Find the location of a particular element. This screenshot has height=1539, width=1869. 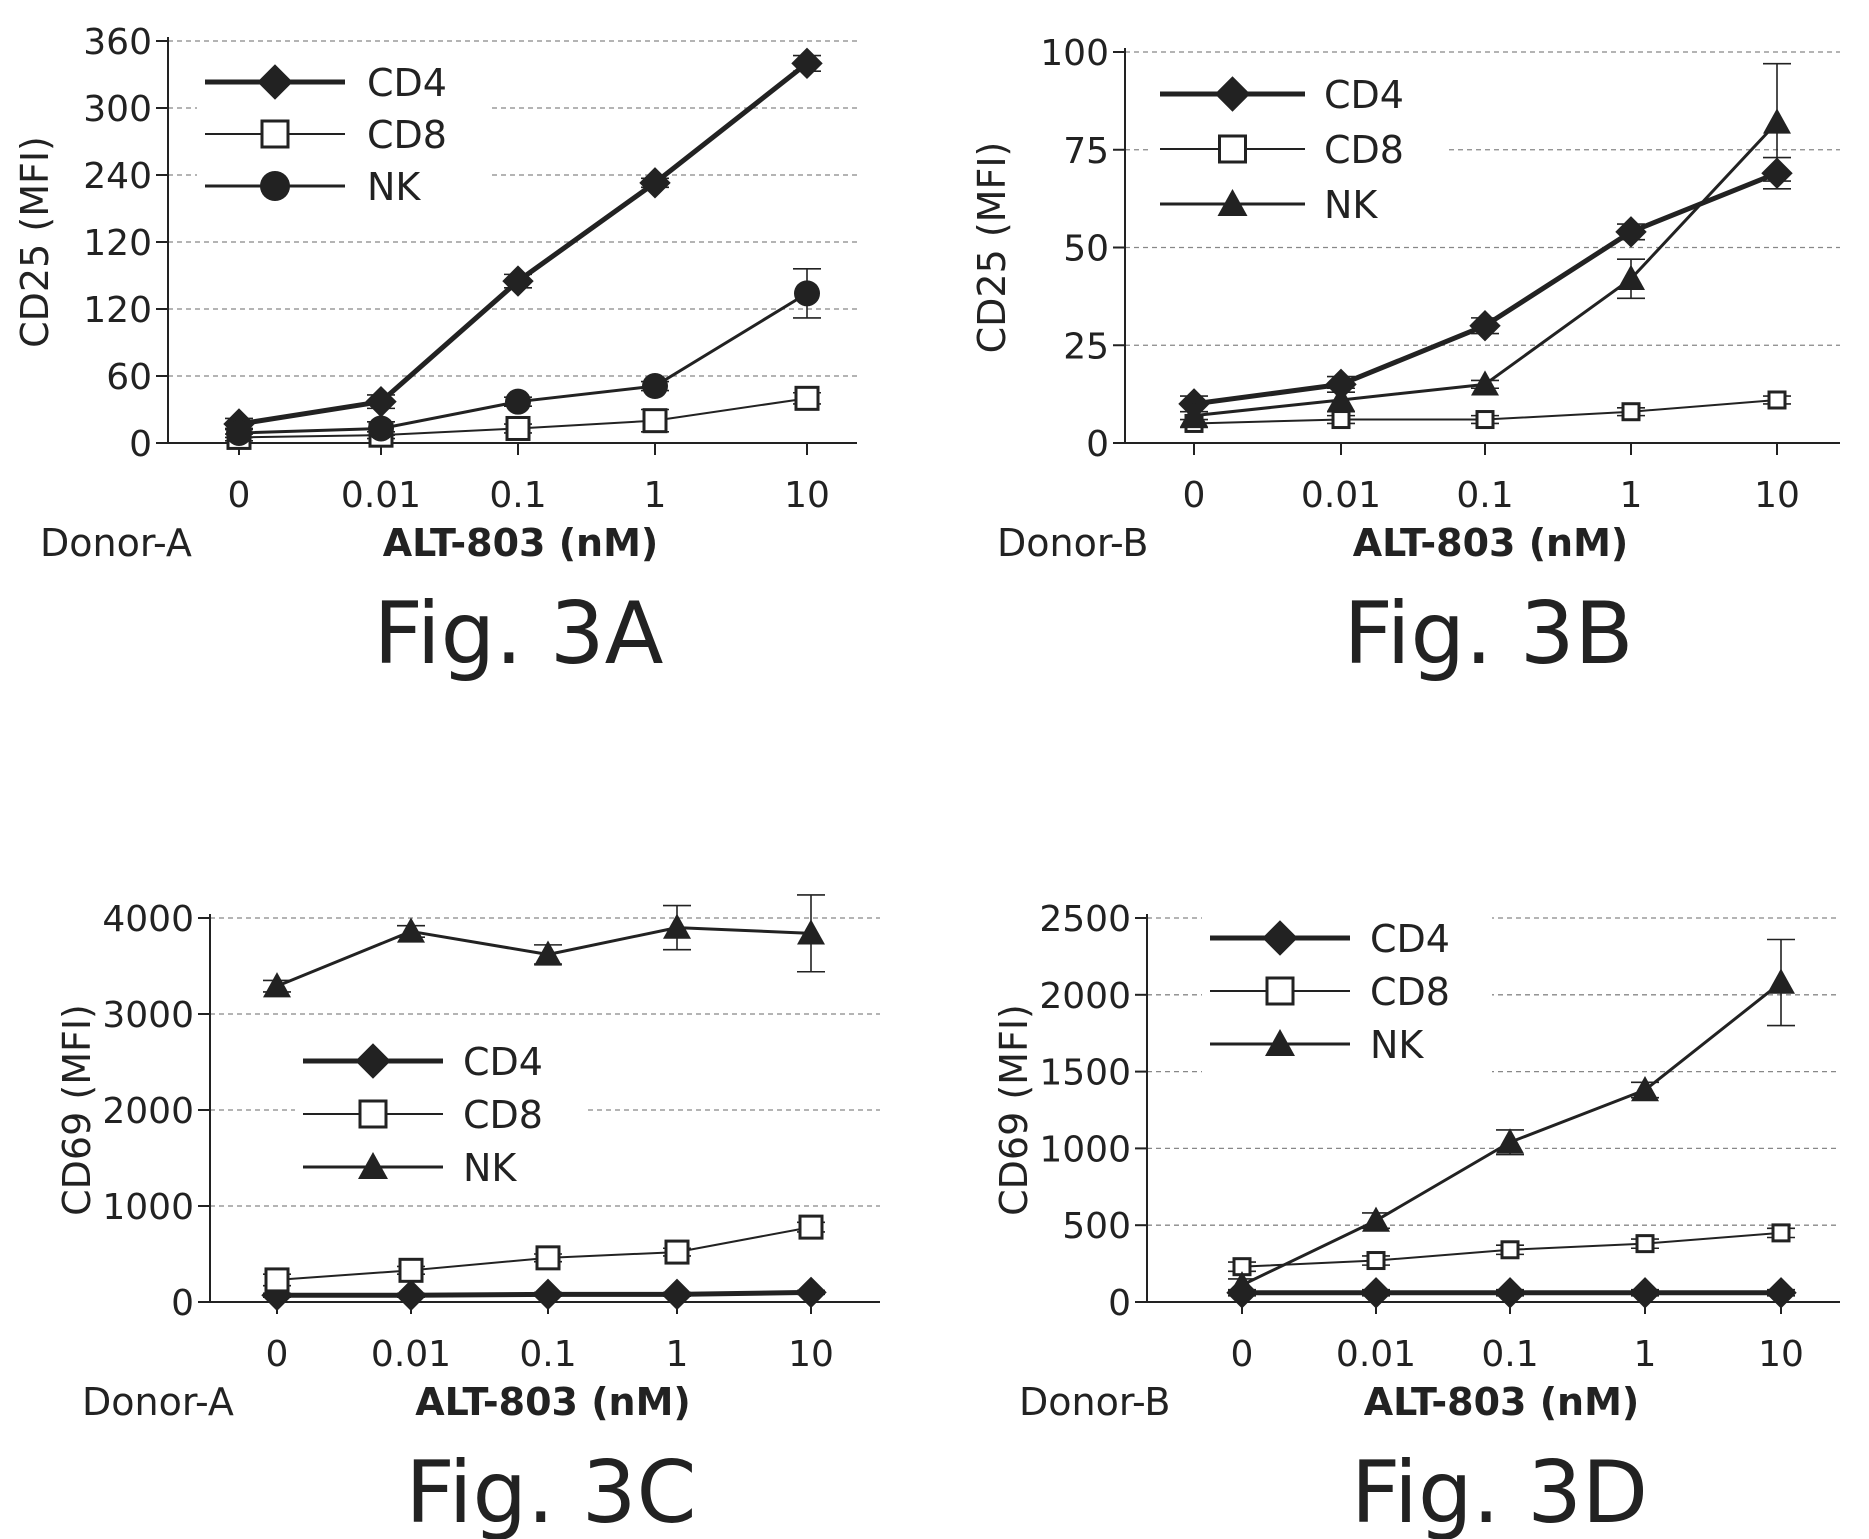

y-tick-label: 100 is located at coordinates (1074, 53).